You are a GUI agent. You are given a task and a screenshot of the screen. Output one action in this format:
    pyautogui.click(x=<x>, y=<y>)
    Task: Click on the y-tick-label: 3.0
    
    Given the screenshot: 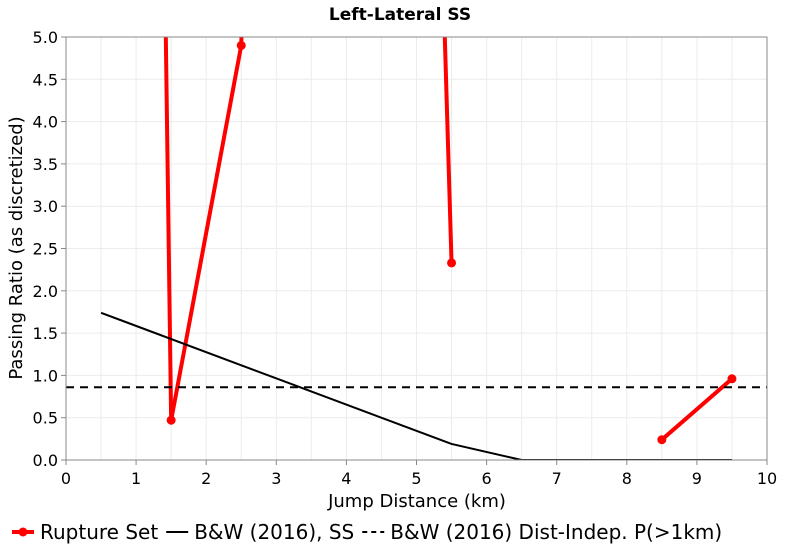 What is the action you would take?
    pyautogui.click(x=45, y=206)
    